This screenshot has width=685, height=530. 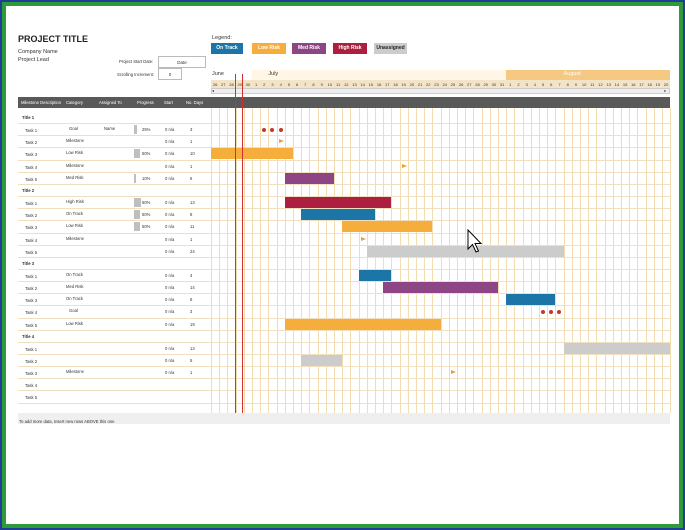 I want to click on date-row-bg, so click(x=441, y=84).